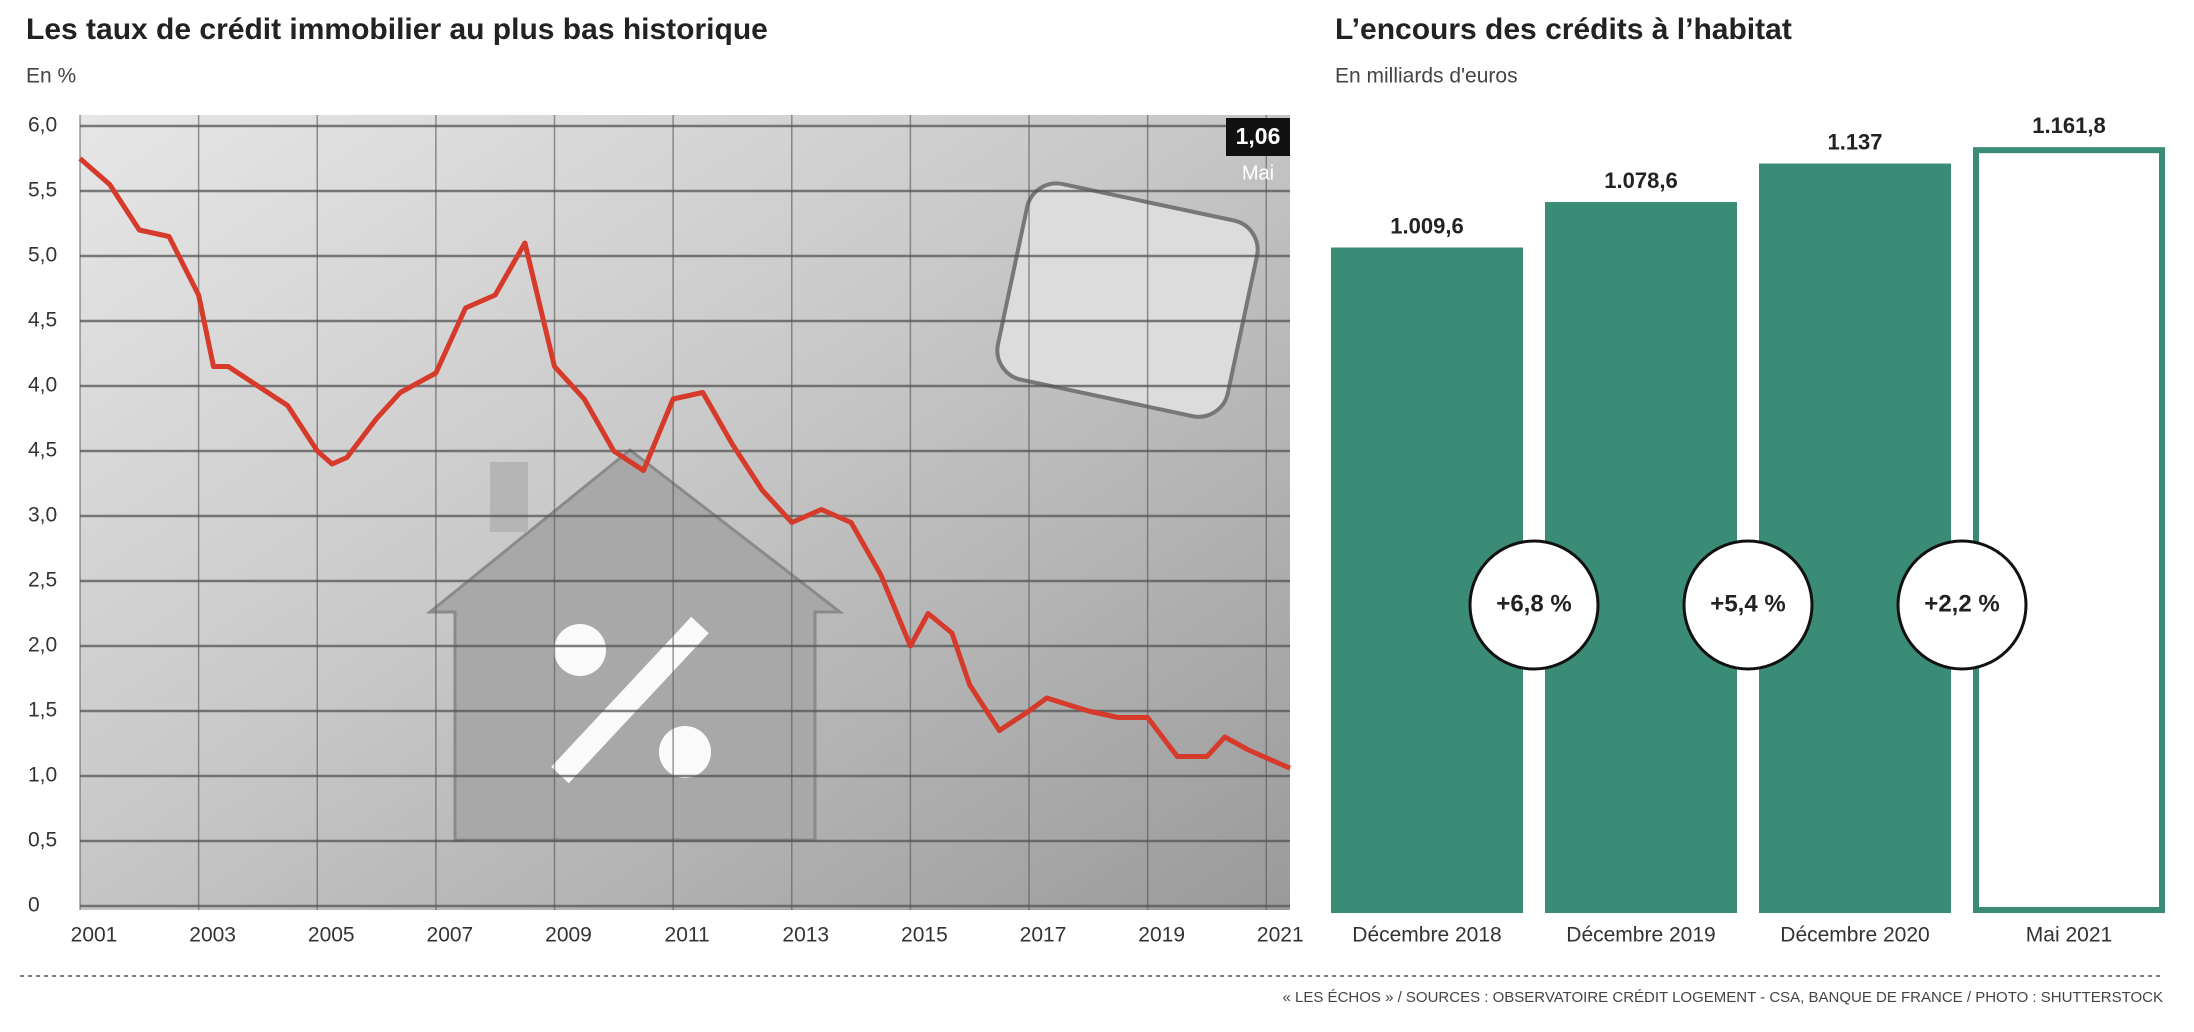  What do you see at coordinates (1280, 935) in the screenshot?
I see `x-tick-label: 2021` at bounding box center [1280, 935].